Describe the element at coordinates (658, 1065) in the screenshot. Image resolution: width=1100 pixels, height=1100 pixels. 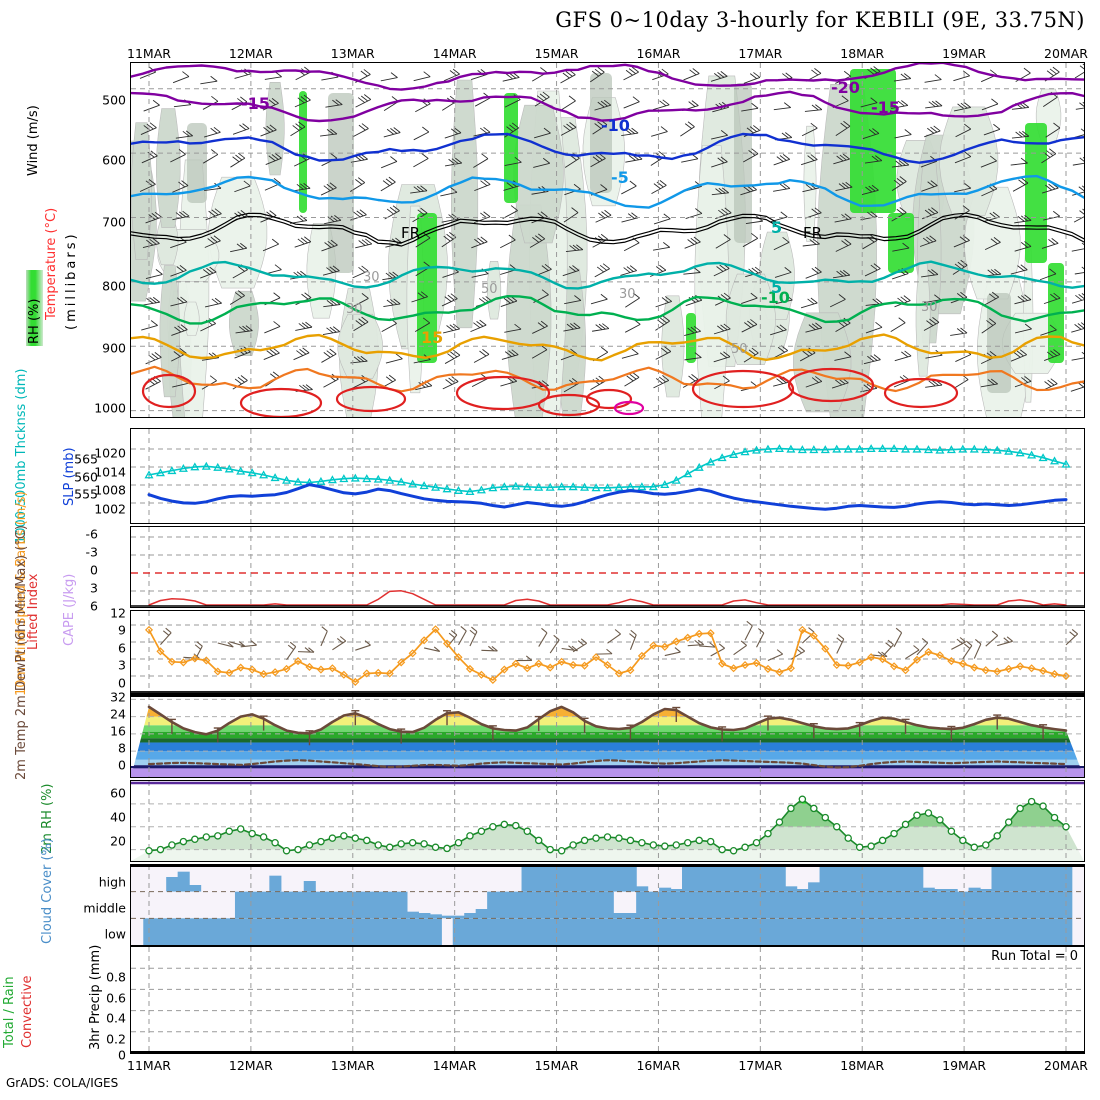
I see `bottom-date-label: 16MAR` at that location.